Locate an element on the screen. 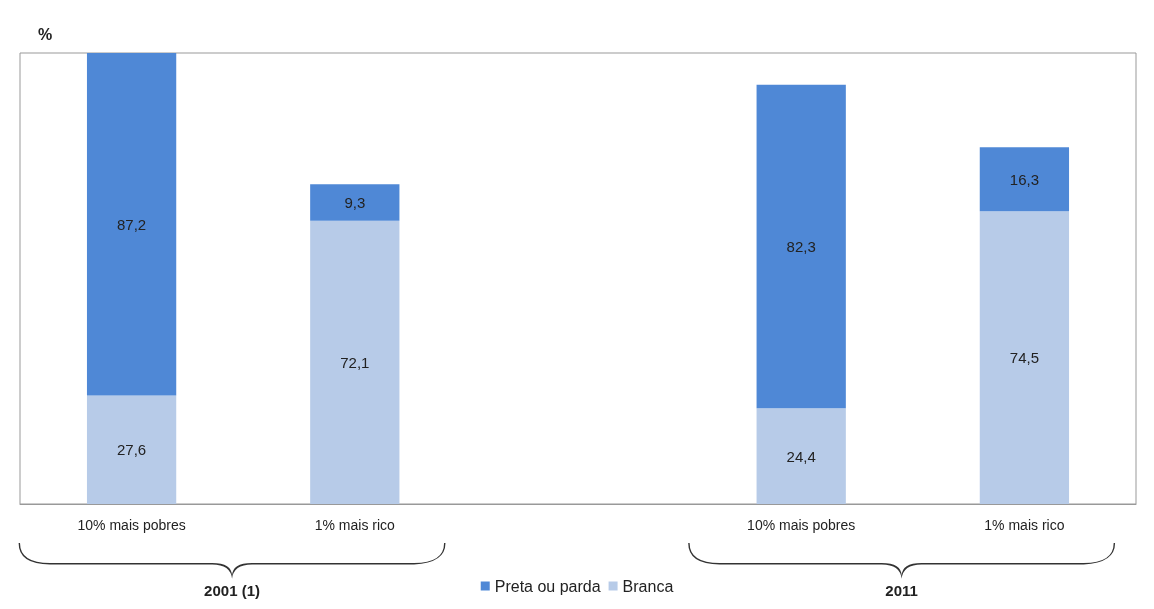 Image resolution: width=1154 pixels, height=609 pixels. data-label: 9,3 is located at coordinates (355, 202).